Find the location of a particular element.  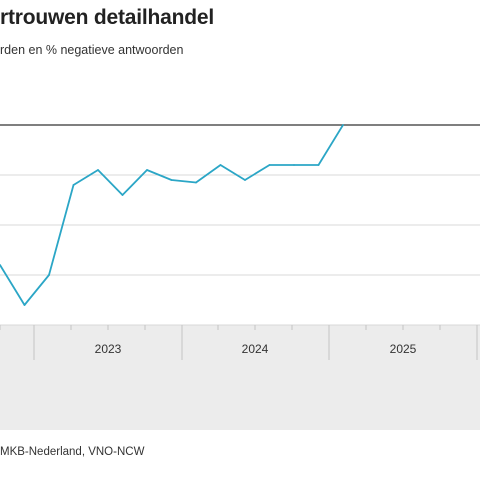

chart-title: rtrouwen detailhandel is located at coordinates (107, 17).